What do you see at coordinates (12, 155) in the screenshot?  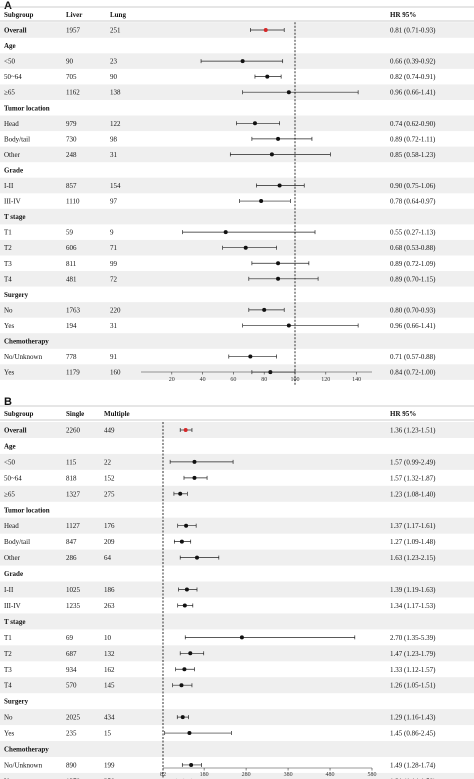 I see `subgroup-label: Other` at bounding box center [12, 155].